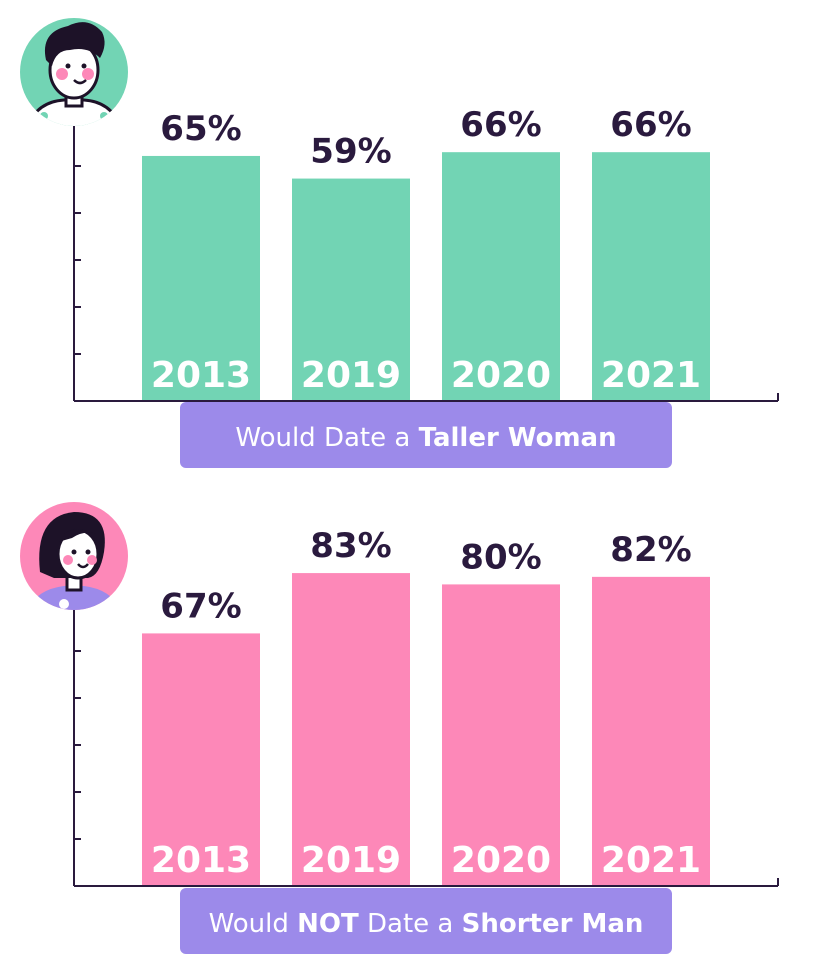  What do you see at coordinates (74, 556) in the screenshot?
I see `woman-avatar-icon` at bounding box center [74, 556].